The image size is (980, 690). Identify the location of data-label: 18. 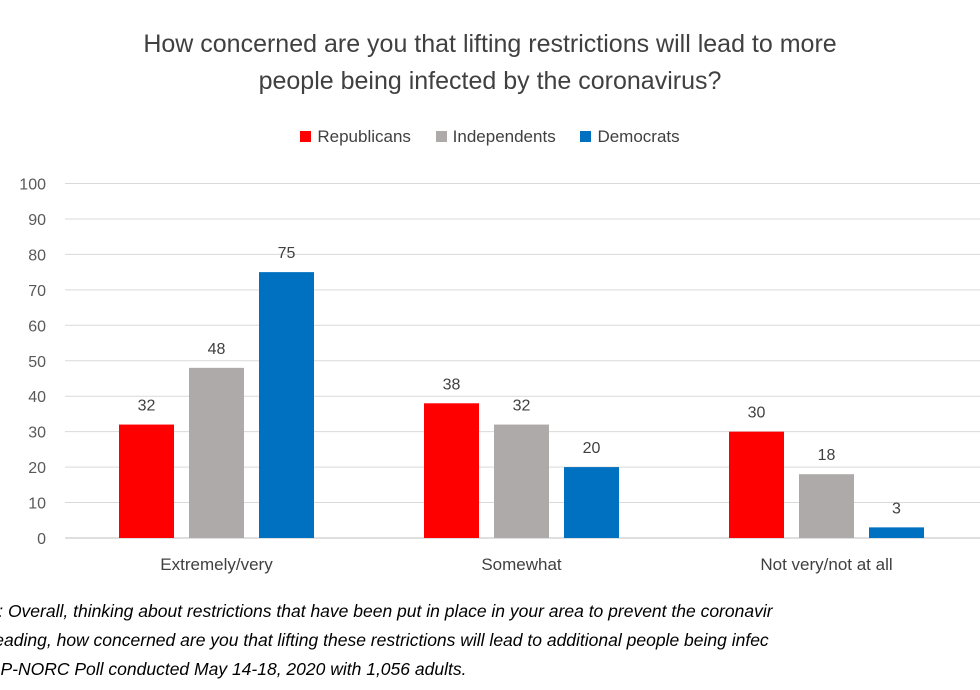
(827, 455).